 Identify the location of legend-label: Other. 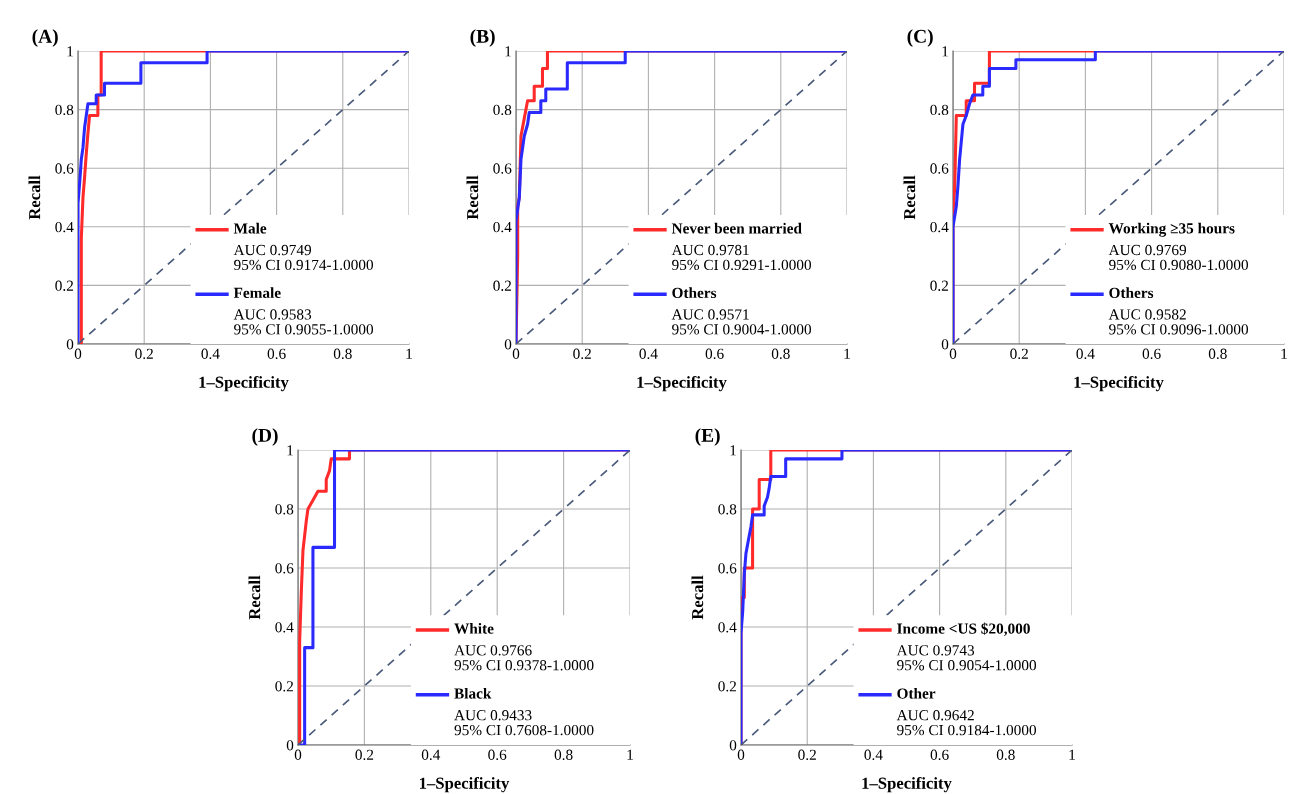
(916, 693).